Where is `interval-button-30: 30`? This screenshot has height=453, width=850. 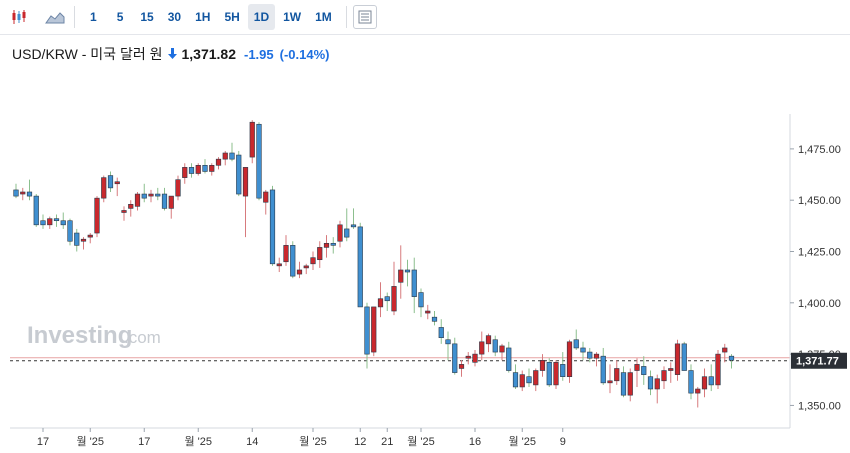
interval-button-30: 30 is located at coordinates (174, 17).